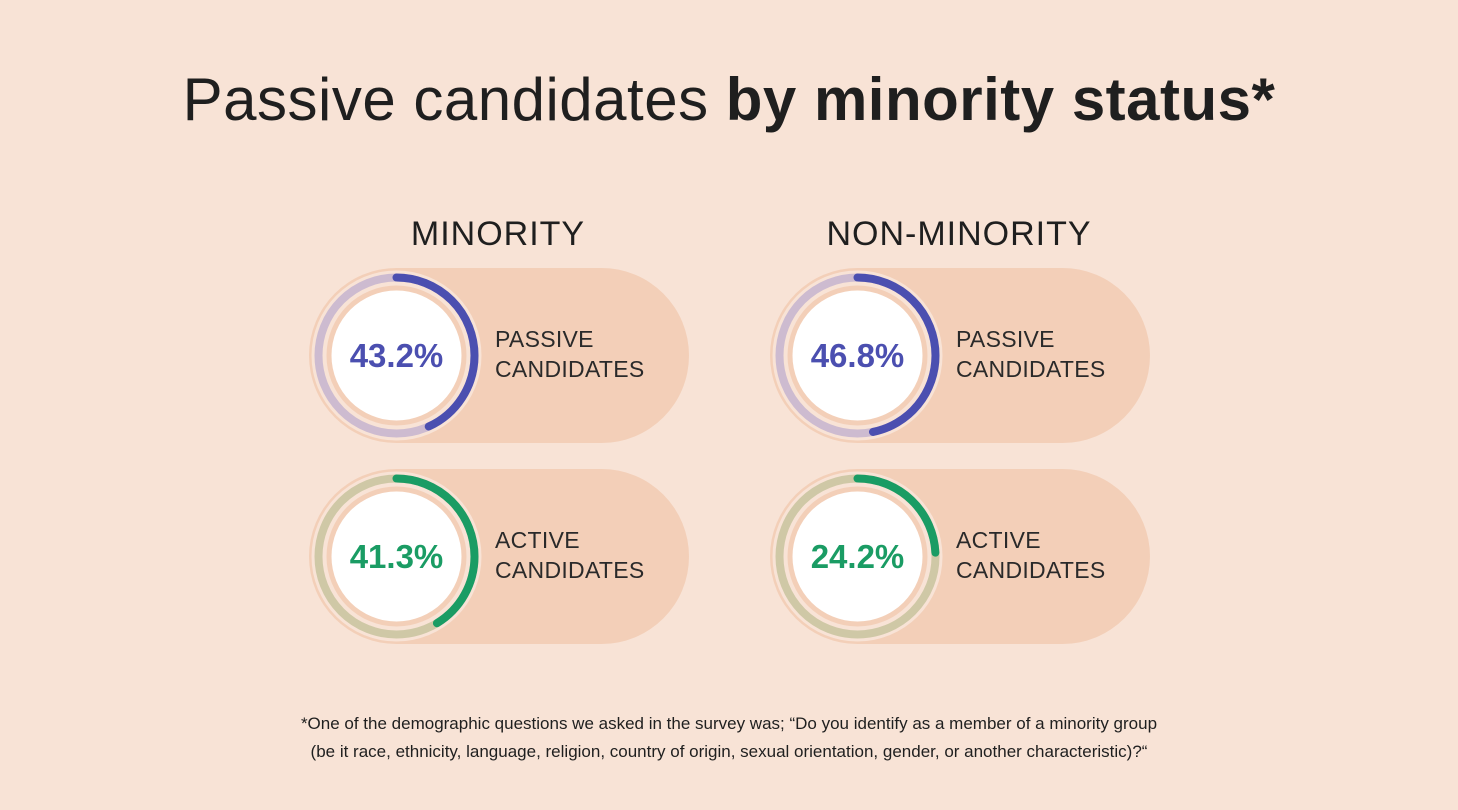 The height and width of the screenshot is (810, 1458). What do you see at coordinates (1031, 354) in the screenshot?
I see `non-minority-passive-label: PASSIVE CANDIDATES` at bounding box center [1031, 354].